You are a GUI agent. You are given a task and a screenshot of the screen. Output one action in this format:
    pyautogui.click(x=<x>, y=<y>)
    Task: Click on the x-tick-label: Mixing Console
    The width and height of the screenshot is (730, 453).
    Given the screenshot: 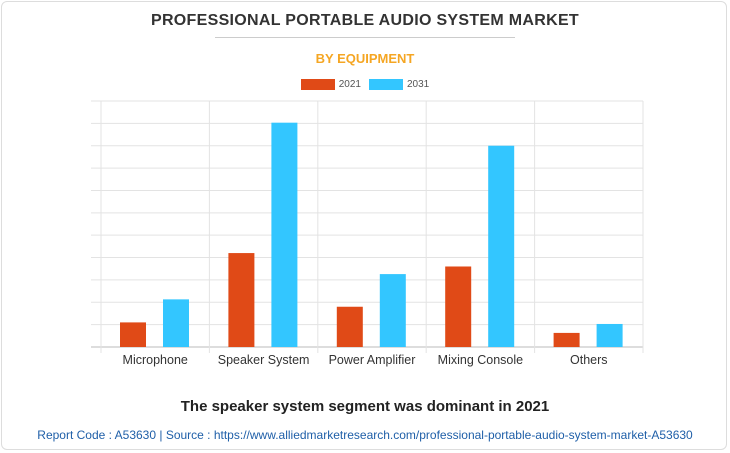 What is the action you would take?
    pyautogui.click(x=481, y=360)
    